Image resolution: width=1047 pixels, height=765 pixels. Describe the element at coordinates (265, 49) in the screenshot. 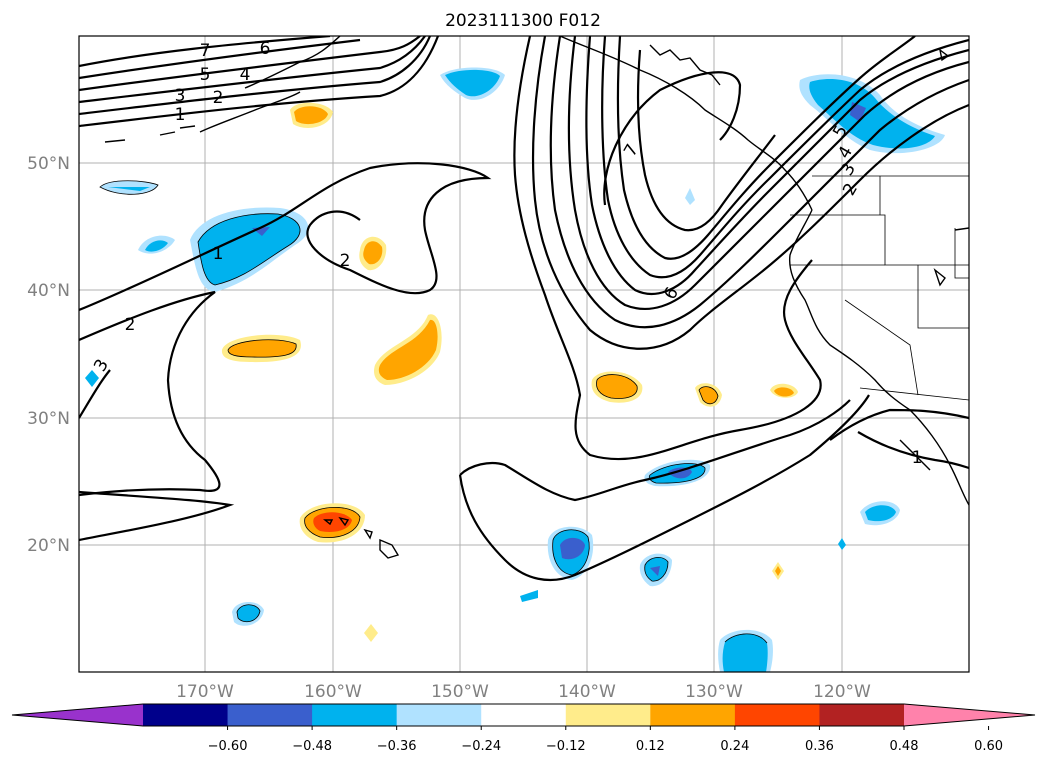

I see `contour-label: 6` at that location.